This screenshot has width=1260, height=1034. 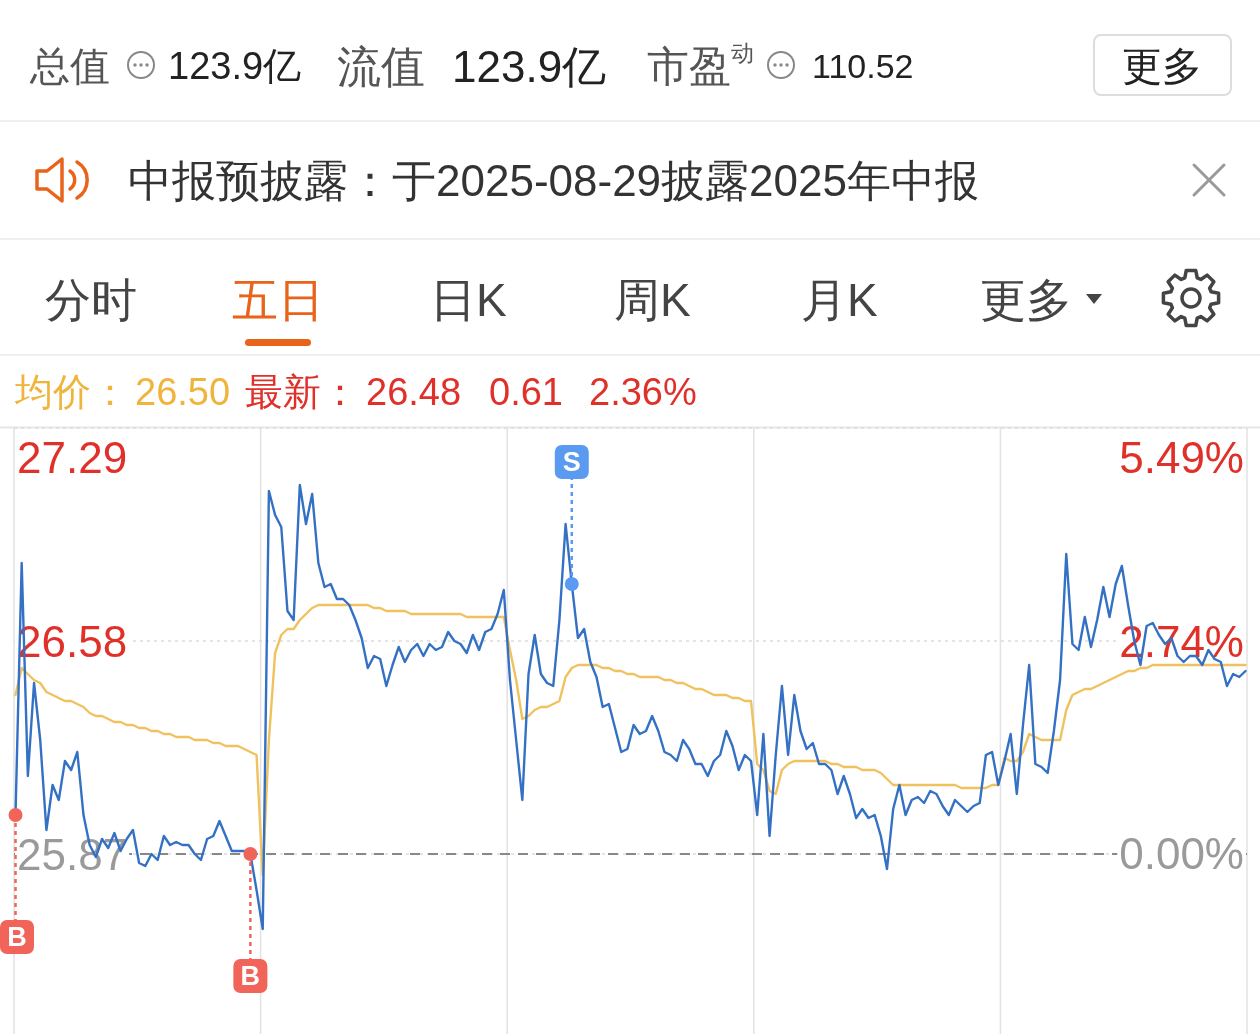 I want to click on y-tick-label: 27.29, so click(x=72, y=458).